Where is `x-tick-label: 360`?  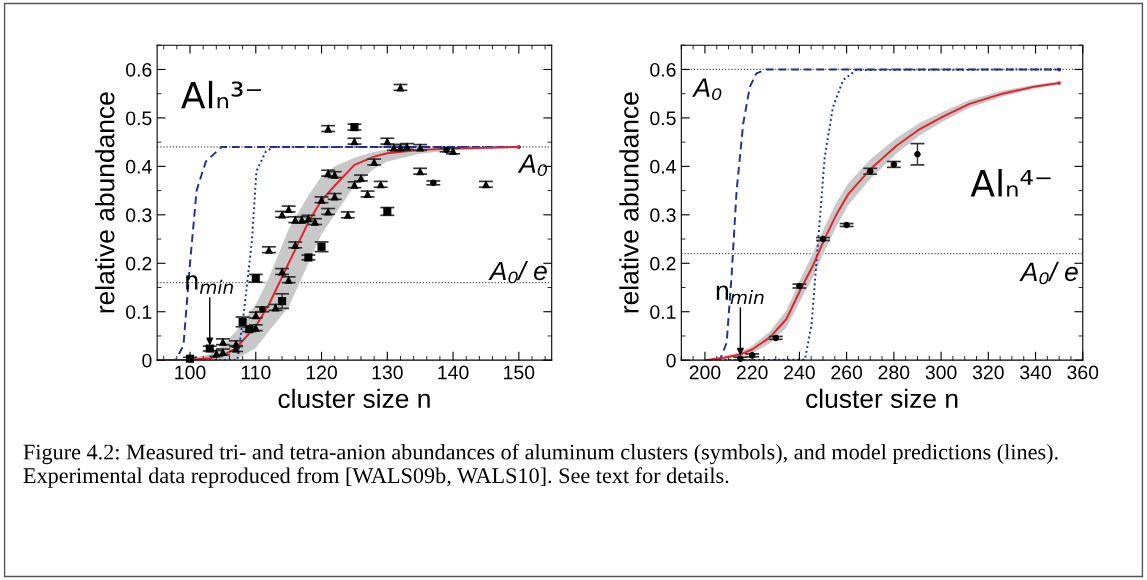
x-tick-label: 360 is located at coordinates (1083, 372).